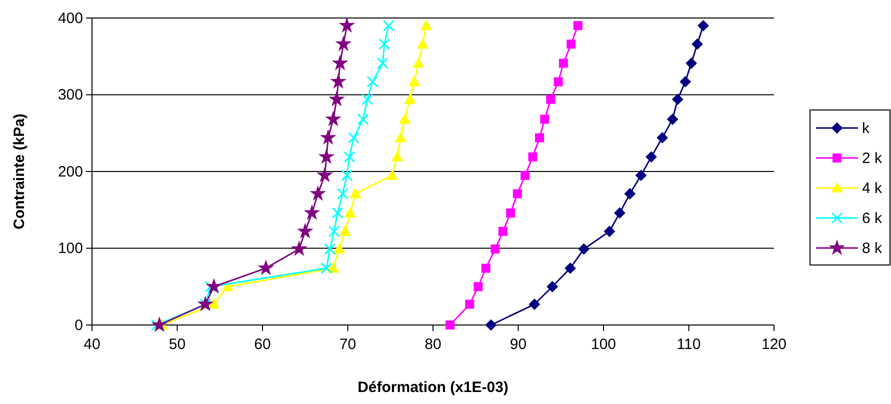  What do you see at coordinates (688, 344) in the screenshot?
I see `x-tick-label: 110` at bounding box center [688, 344].